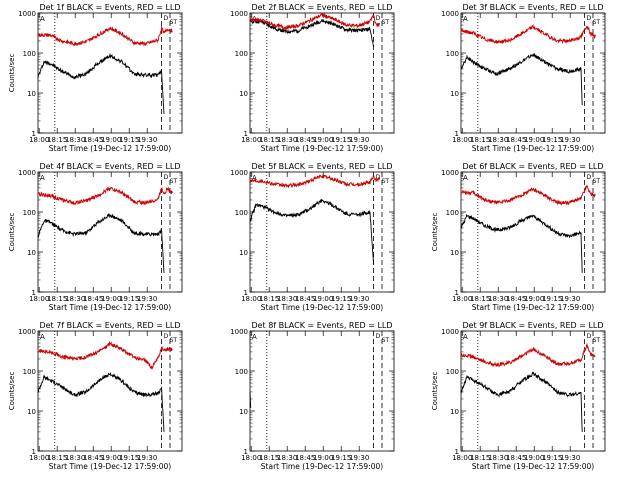 Image resolution: width=640 pixels, height=480 pixels. I want to click on panel-title: Det 2f BLACK = Events, RED = LLD, so click(321, 7).